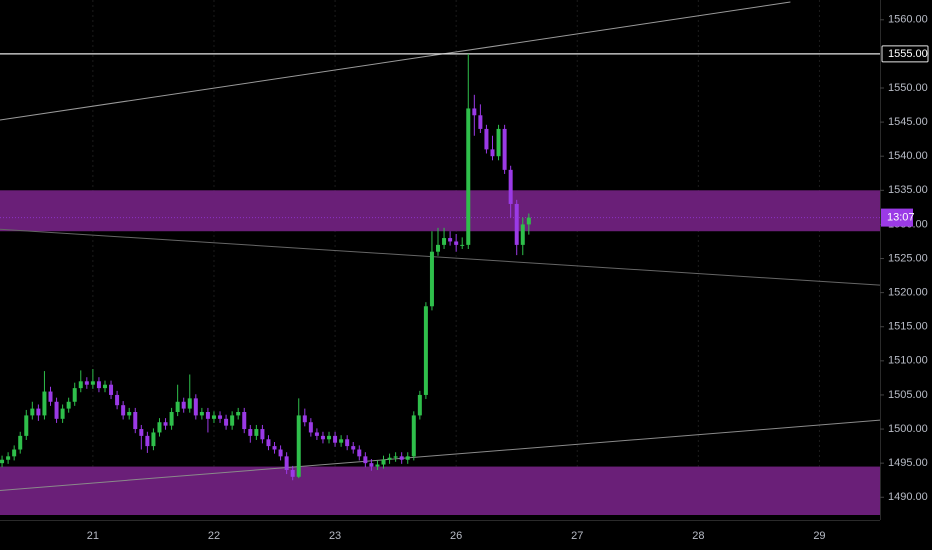 The height and width of the screenshot is (550, 932). Describe the element at coordinates (698, 536) in the screenshot. I see `x-tick-label: 28` at that location.